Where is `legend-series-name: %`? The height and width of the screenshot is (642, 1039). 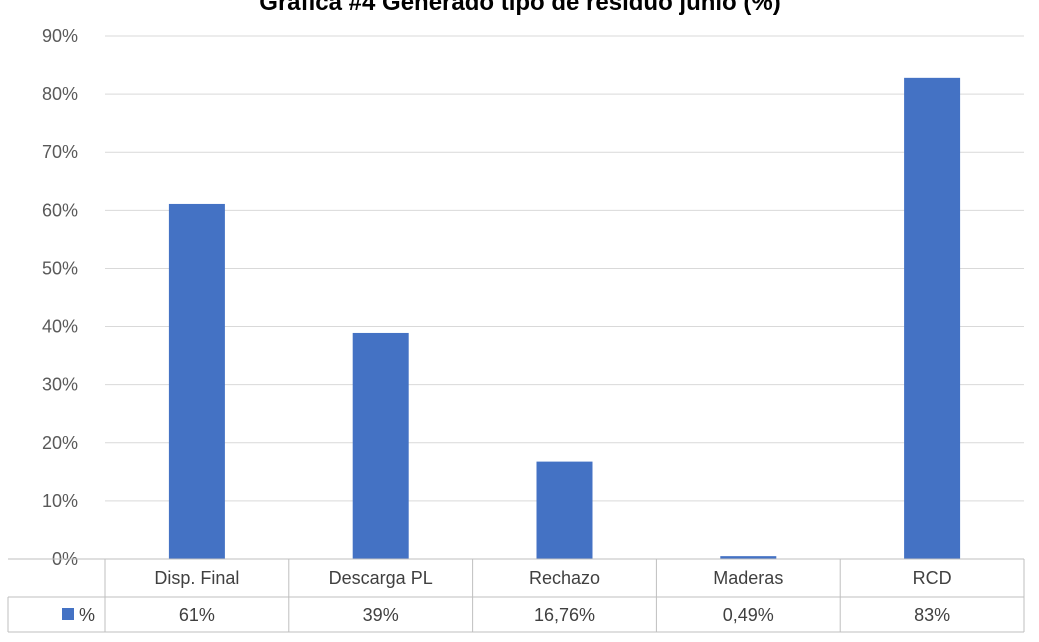
legend-series-name: % is located at coordinates (87, 615).